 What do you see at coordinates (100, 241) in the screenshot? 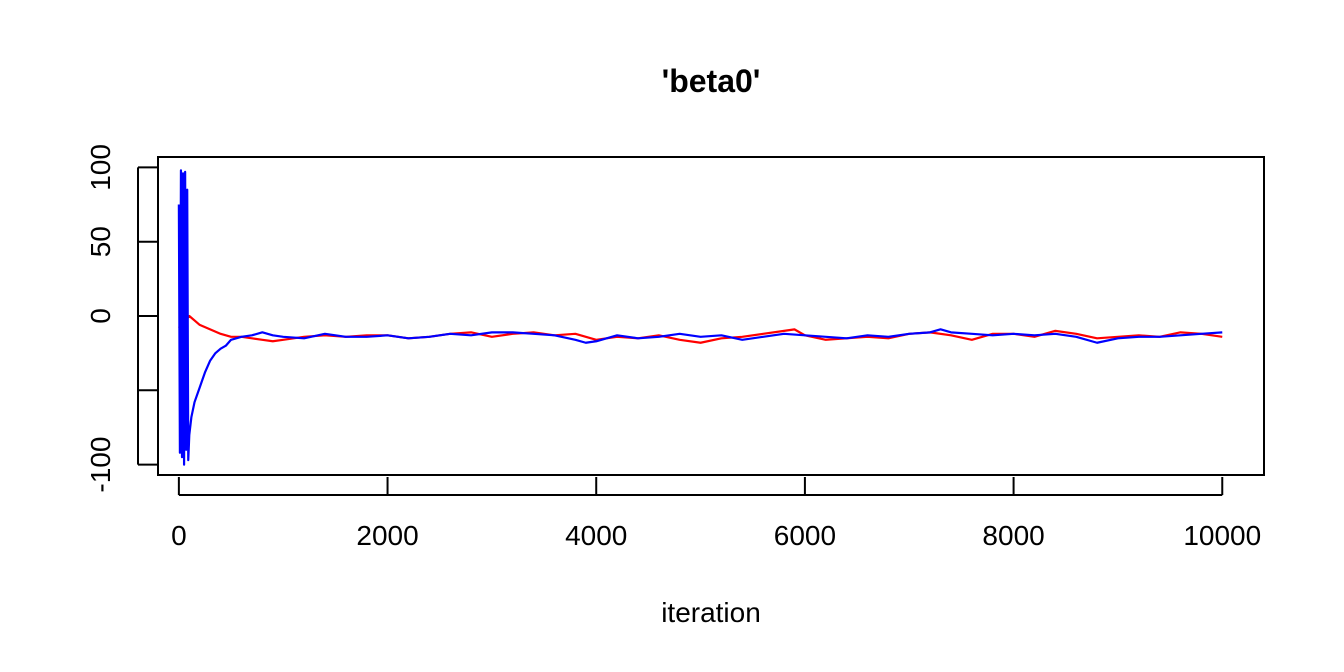
I see `y-tick-label: 50` at bounding box center [100, 241].